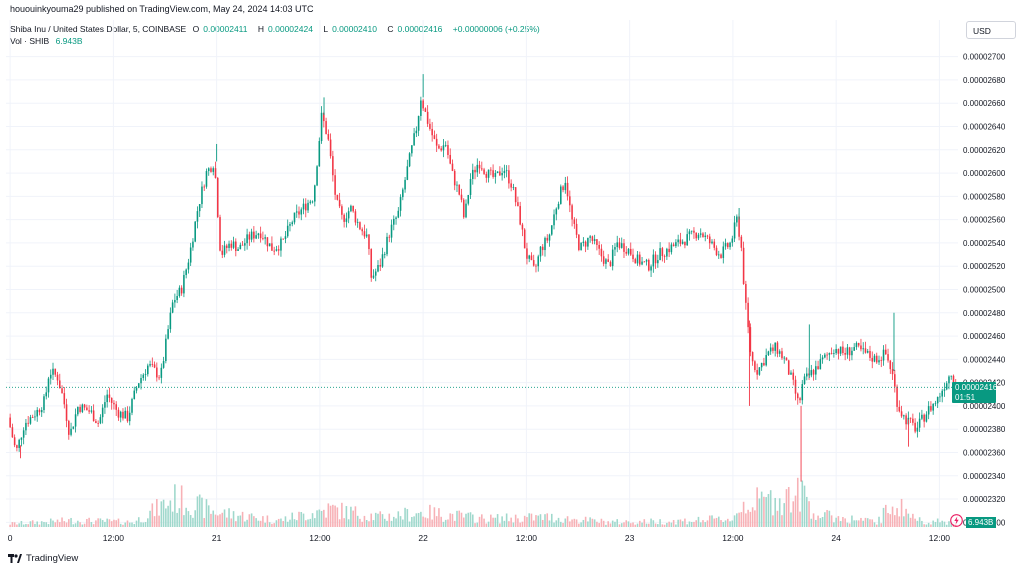  I want to click on y-tick-label: 0.00002380, so click(984, 429).